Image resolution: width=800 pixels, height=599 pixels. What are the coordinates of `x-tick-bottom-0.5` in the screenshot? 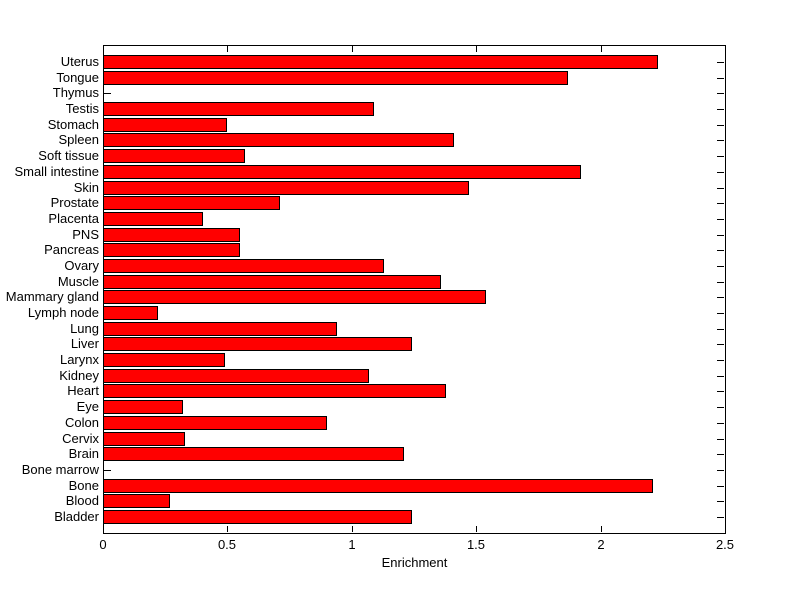 It's located at (227, 529).